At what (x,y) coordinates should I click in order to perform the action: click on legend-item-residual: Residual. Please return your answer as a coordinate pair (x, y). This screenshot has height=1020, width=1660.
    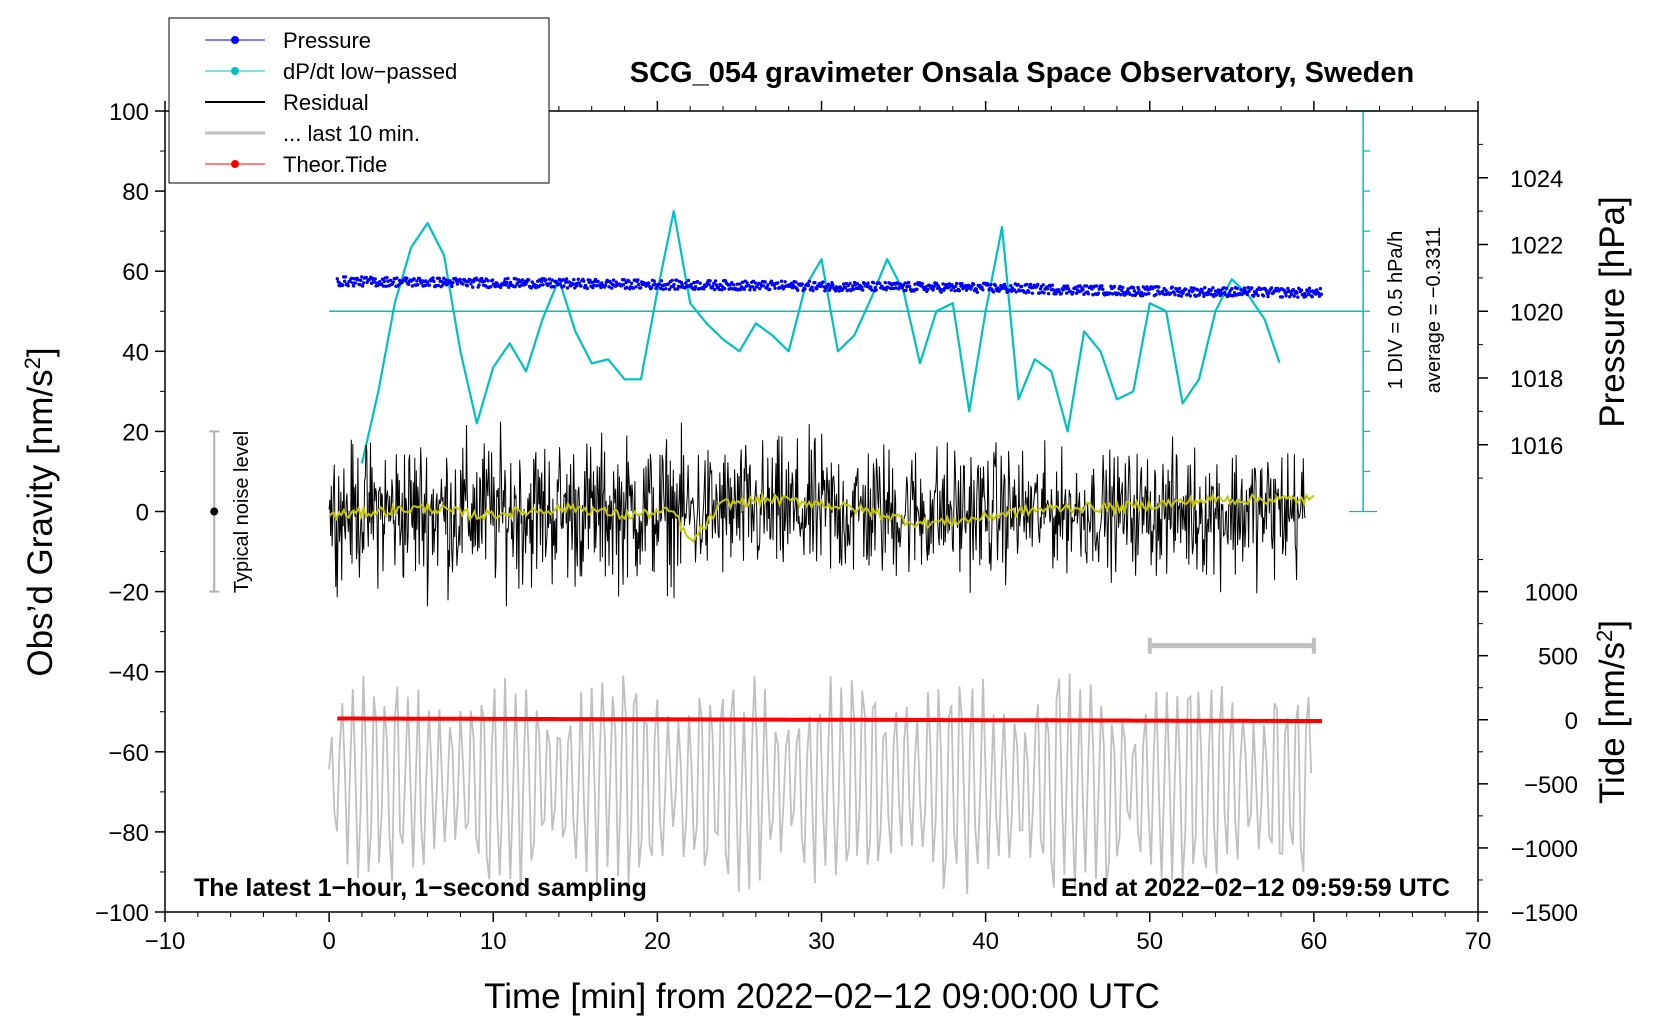
    Looking at the image, I should click on (287, 102).